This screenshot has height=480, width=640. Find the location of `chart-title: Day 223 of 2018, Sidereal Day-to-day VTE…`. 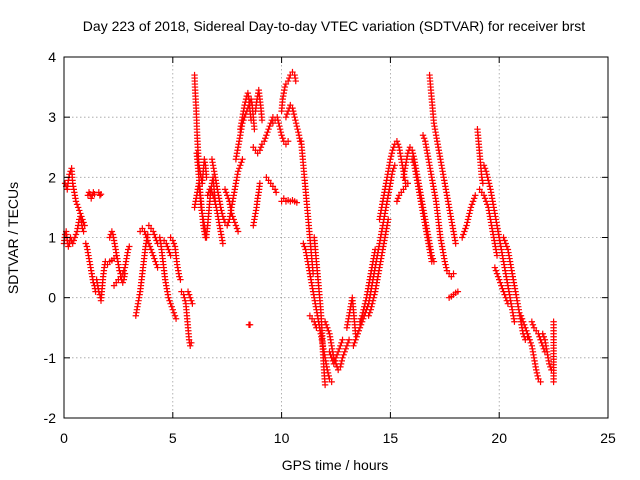

chart-title: Day 223 of 2018, Sidereal Day-to-day VTE… is located at coordinates (334, 26).